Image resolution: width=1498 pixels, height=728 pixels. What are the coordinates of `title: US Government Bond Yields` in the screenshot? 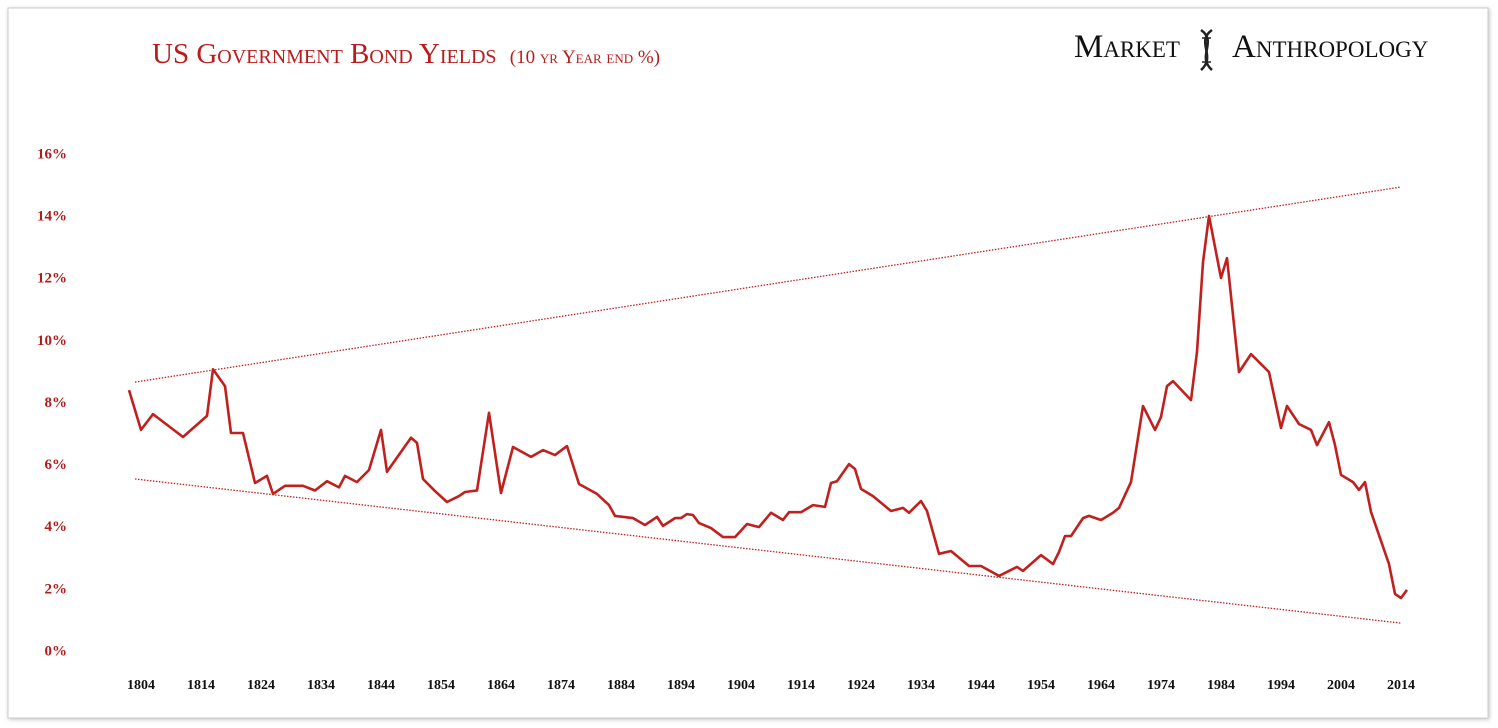 It's located at (324, 54).